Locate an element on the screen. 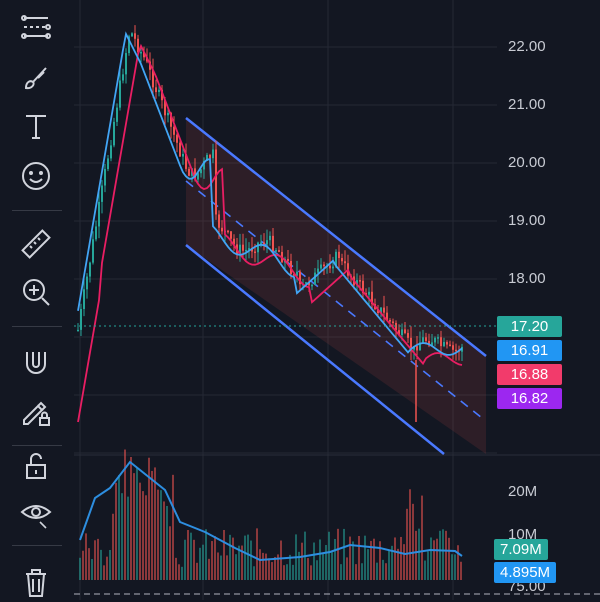 Image resolution: width=600 pixels, height=602 pixels. ruler-icon is located at coordinates (36, 244).